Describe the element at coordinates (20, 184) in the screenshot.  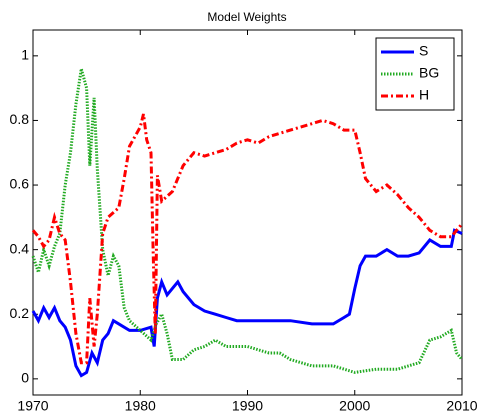
I see `y-tick-label: 0.6` at that location.